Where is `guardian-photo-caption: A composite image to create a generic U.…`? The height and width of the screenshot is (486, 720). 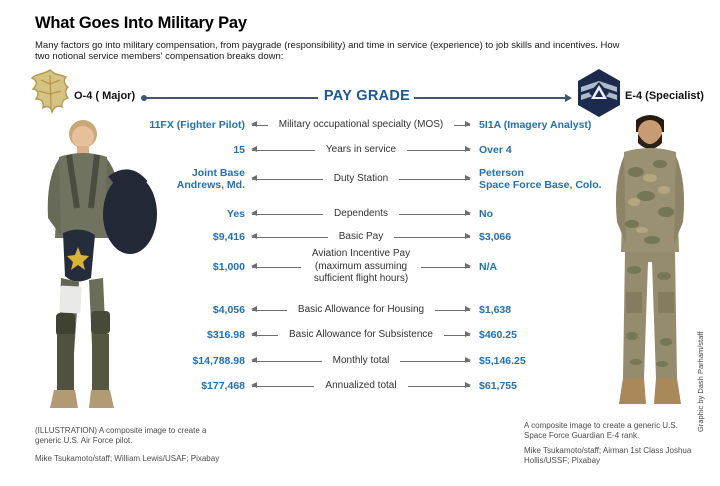 guardian-photo-caption: A composite image to create a generic U.… is located at coordinates (601, 430).